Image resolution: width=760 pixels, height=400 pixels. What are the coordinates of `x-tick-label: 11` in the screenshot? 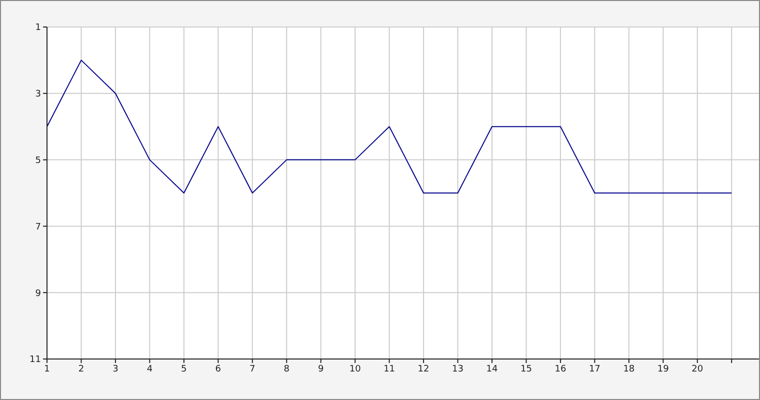 It's located at (390, 369).